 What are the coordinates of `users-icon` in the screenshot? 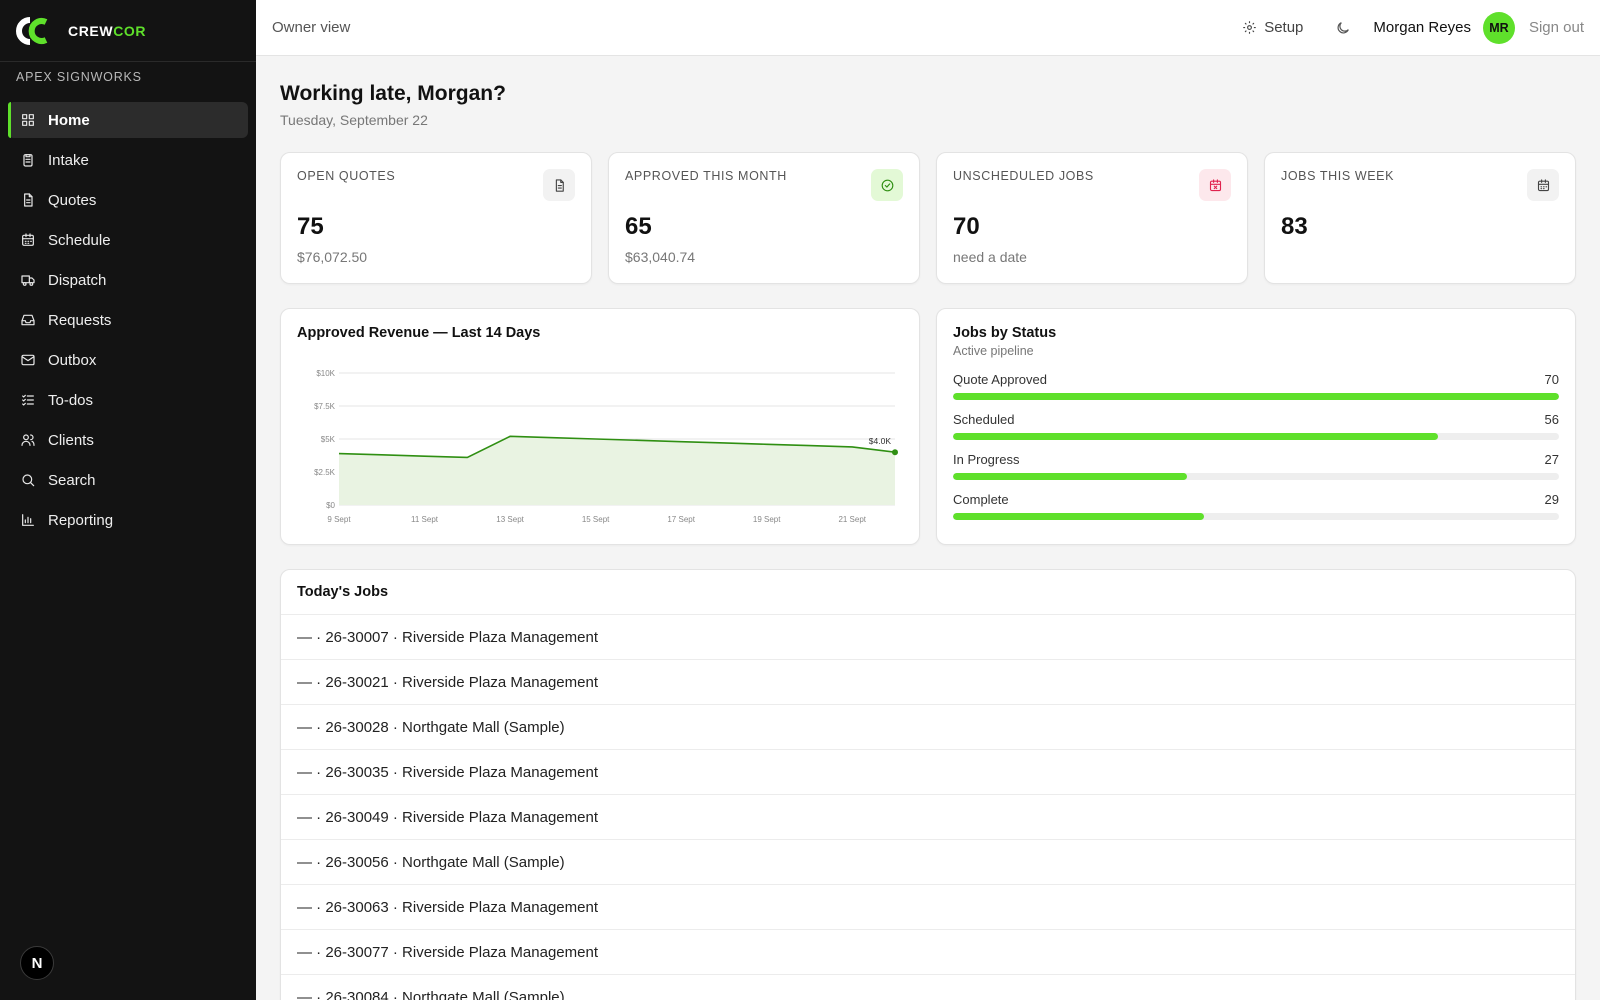 It's located at (28, 440).